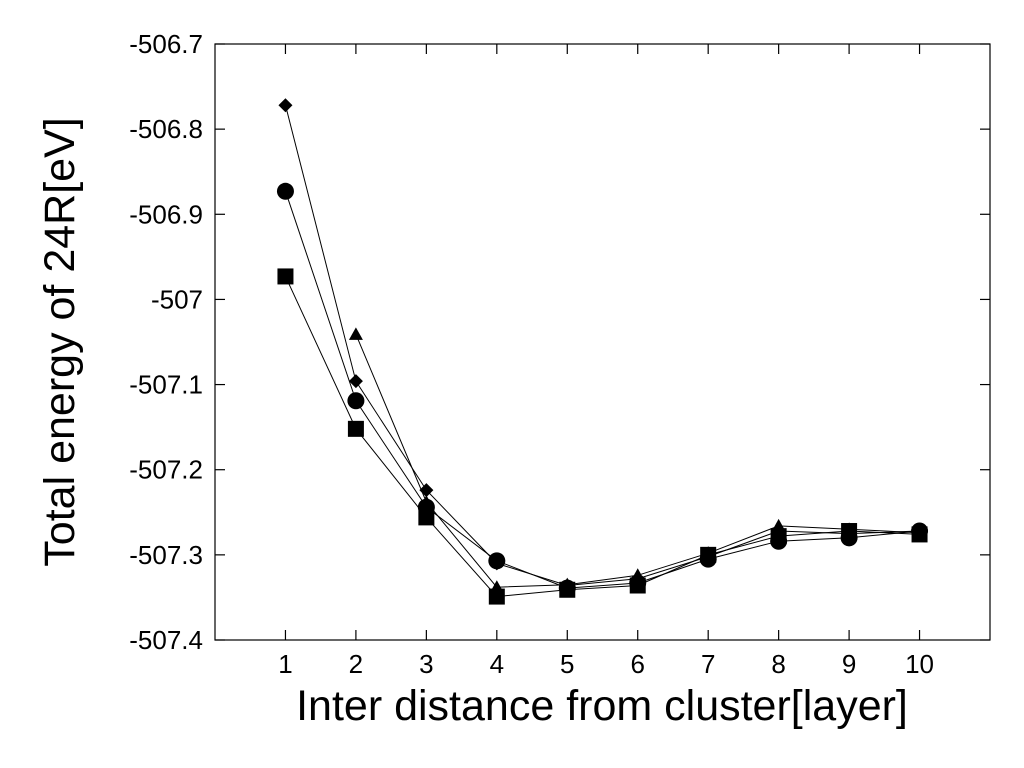 Image resolution: width=1024 pixels, height=768 pixels. I want to click on y-tick-label: -507.3, so click(166, 555).